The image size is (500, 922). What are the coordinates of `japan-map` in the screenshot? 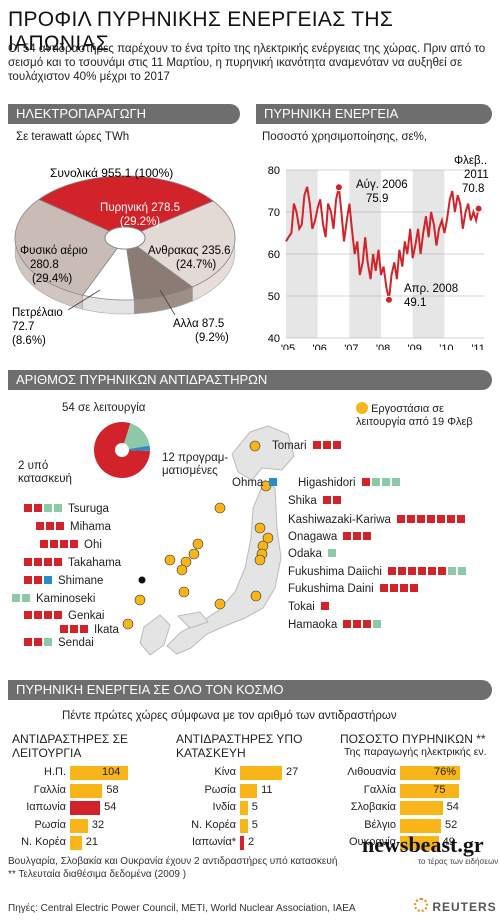 It's located at (208, 540).